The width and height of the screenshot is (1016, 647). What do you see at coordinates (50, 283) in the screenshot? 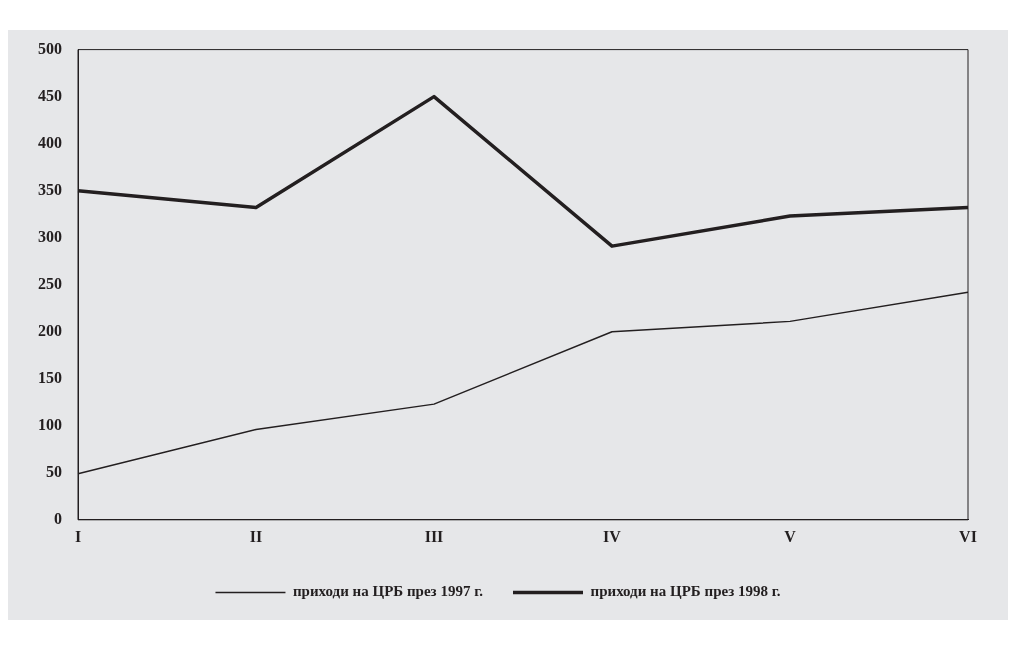
I see `y-tick-label: 250` at bounding box center [50, 283].